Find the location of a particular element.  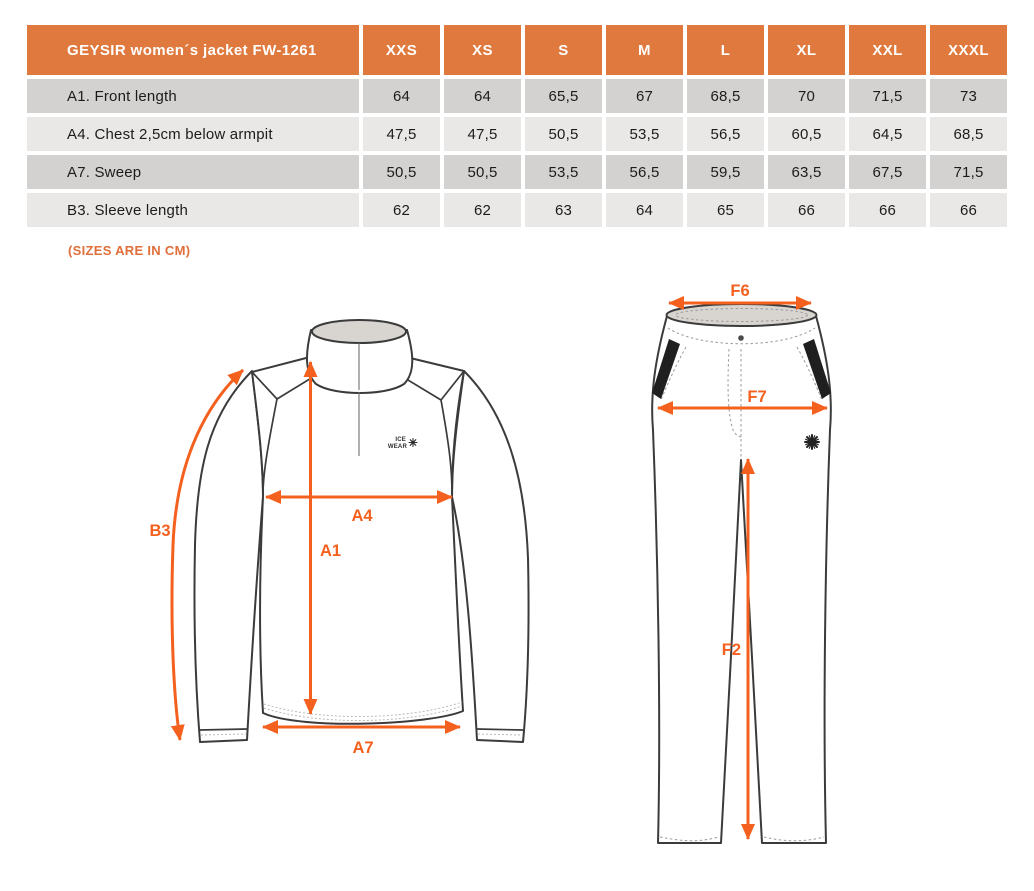

table-value: 67,5 is located at coordinates (887, 172).